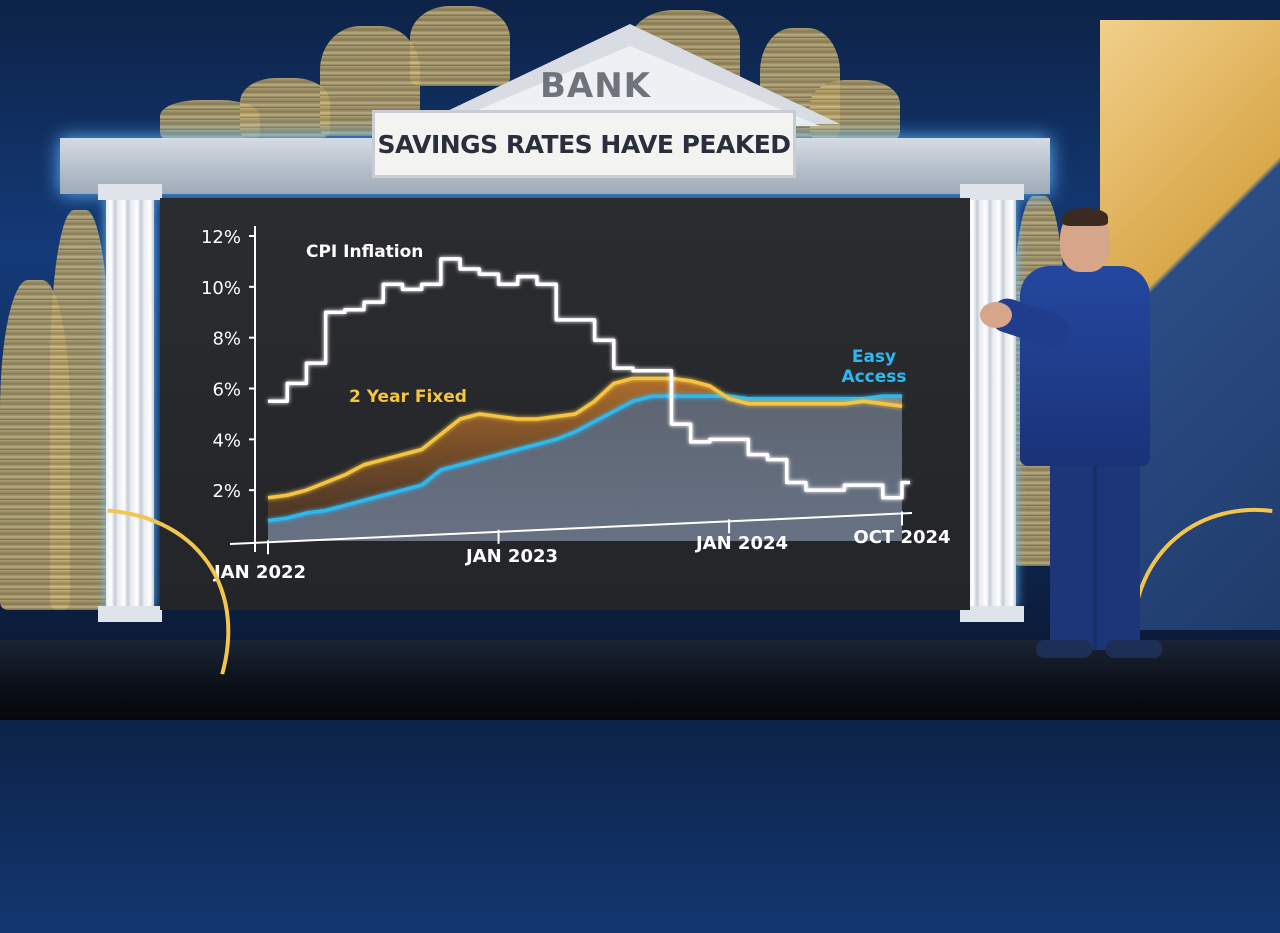  Describe the element at coordinates (511, 556) in the screenshot. I see `x-tick-label: JAN 2023` at that location.